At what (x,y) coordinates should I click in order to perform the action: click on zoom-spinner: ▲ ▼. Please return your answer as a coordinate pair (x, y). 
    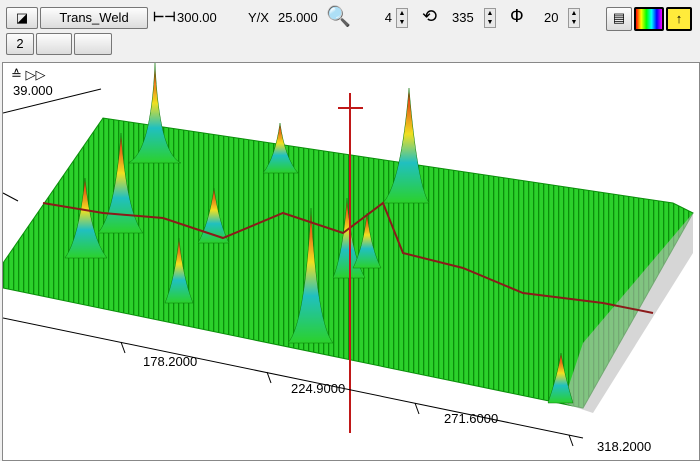
    Looking at the image, I should click on (402, 18).